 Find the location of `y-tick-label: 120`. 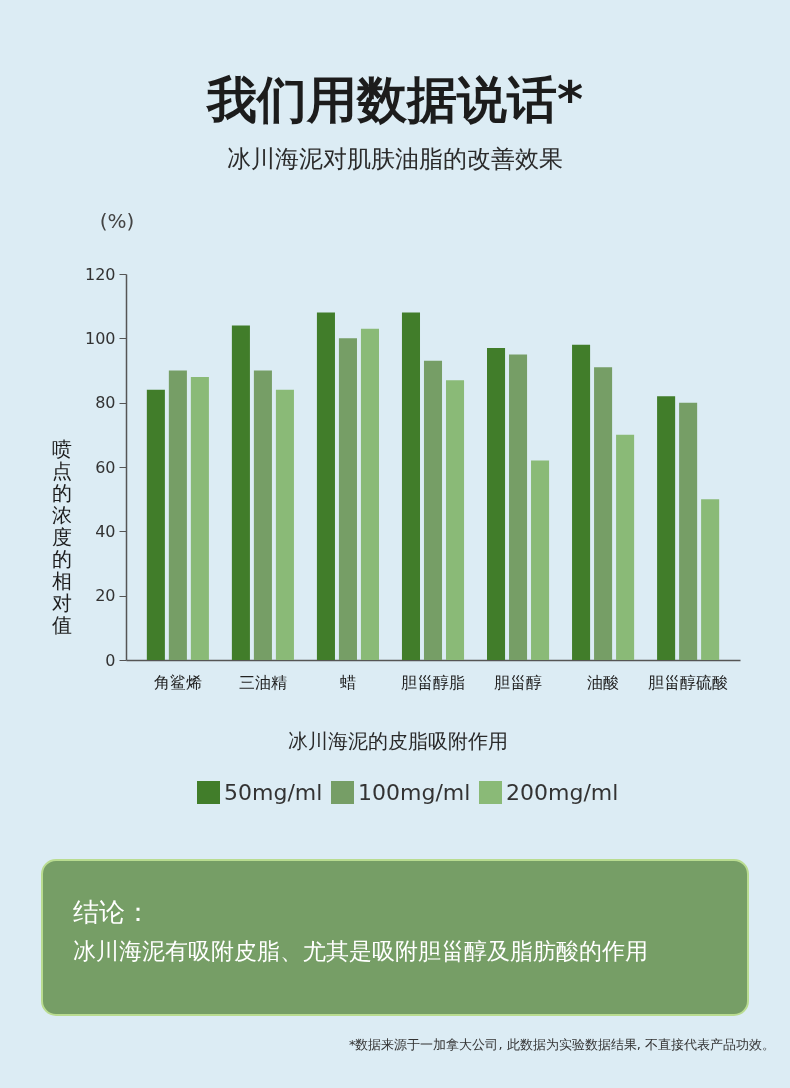

y-tick-label: 120 is located at coordinates (100, 274).